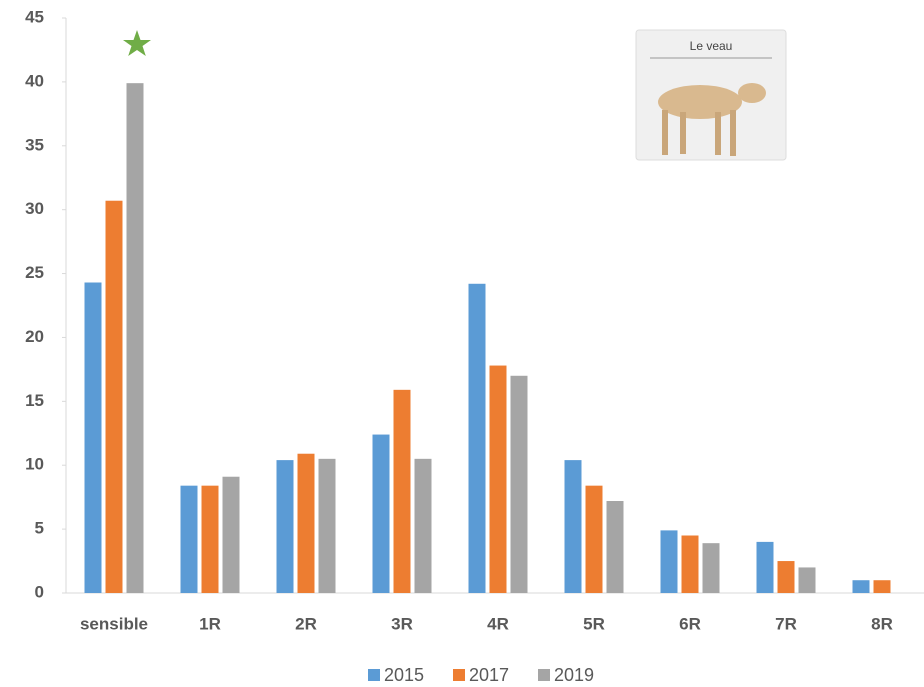 This screenshot has height=687, width=924. Describe the element at coordinates (34, 208) in the screenshot. I see `y-tick-label: 30` at that location.